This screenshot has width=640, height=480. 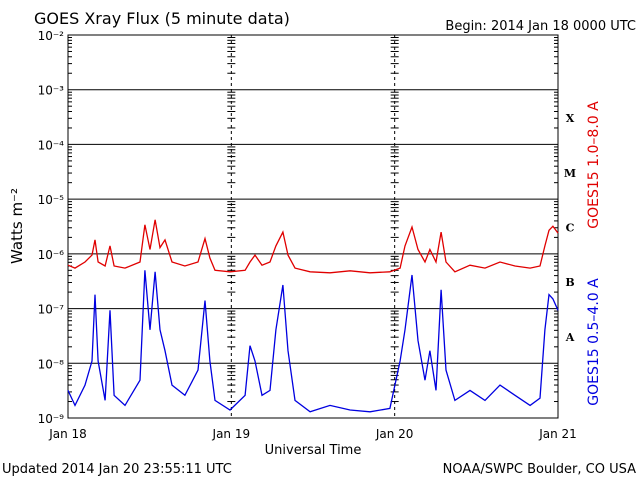 I want to click on footer-left: Updated 2014 Jan 20 23:55:11 UTC, so click(x=117, y=469).